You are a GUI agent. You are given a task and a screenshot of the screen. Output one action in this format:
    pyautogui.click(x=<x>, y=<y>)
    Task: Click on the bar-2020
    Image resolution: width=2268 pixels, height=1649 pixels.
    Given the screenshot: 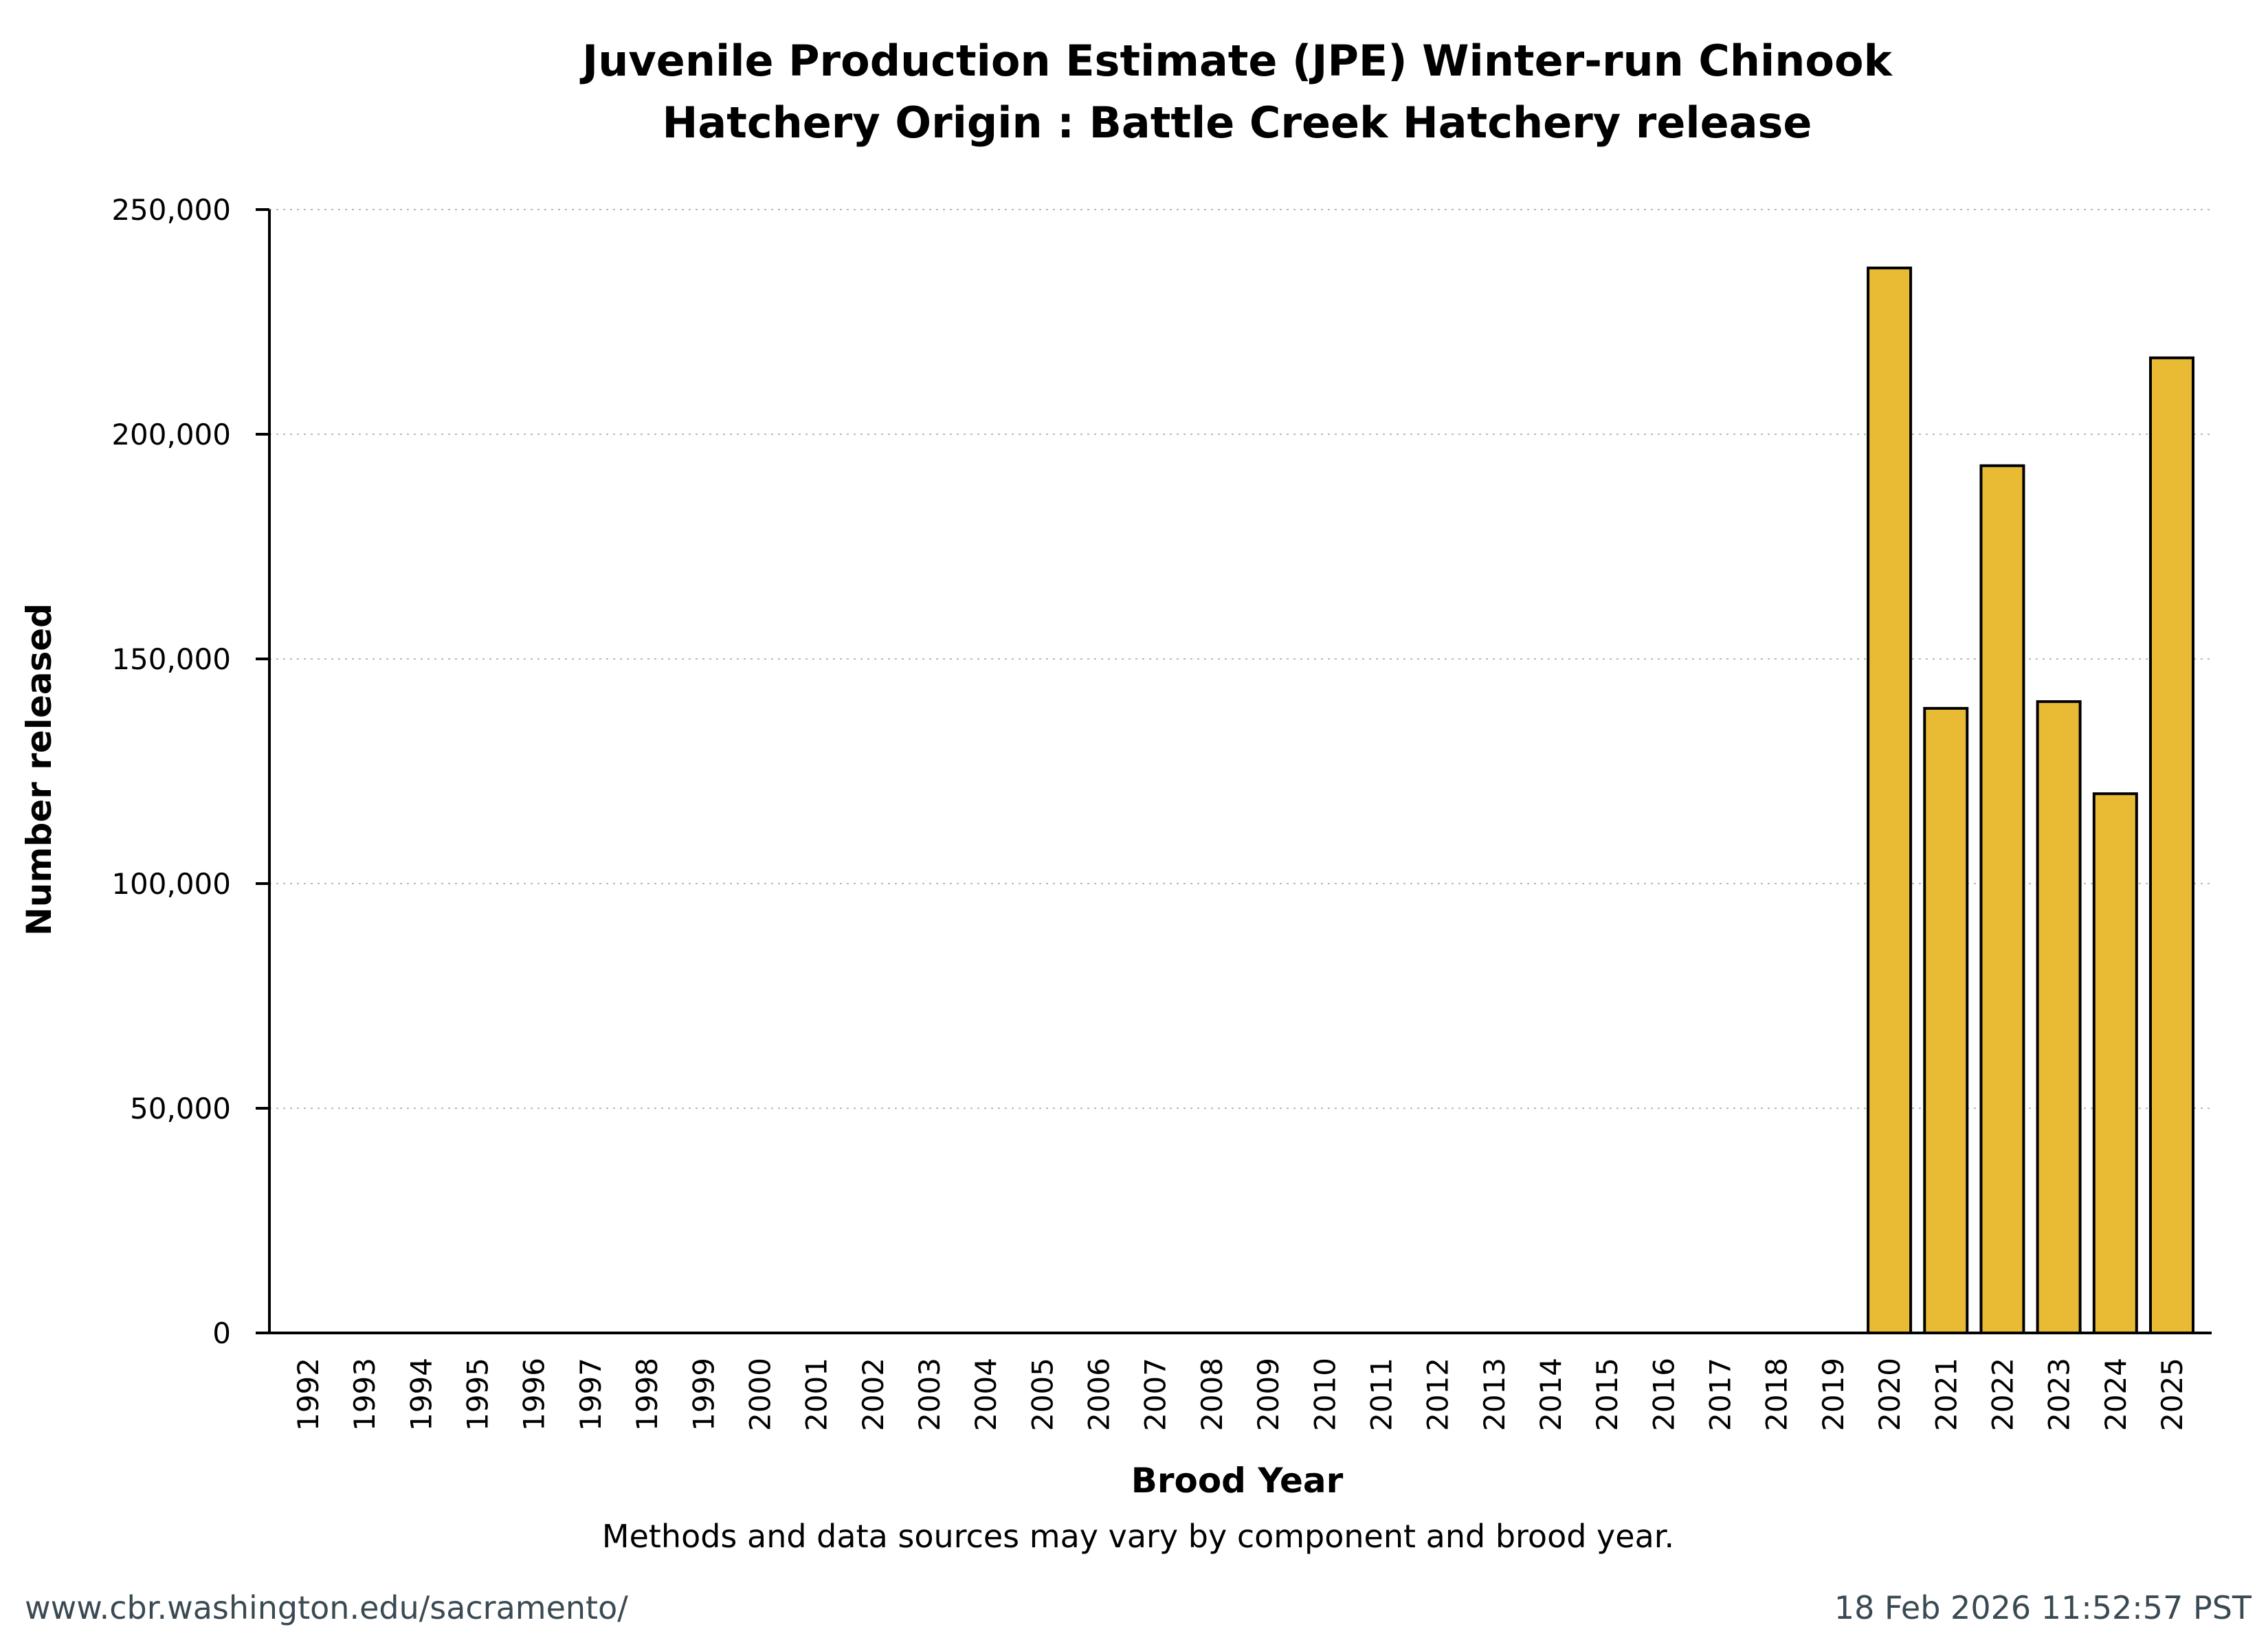 What is the action you would take?
    pyautogui.click(x=1890, y=800)
    